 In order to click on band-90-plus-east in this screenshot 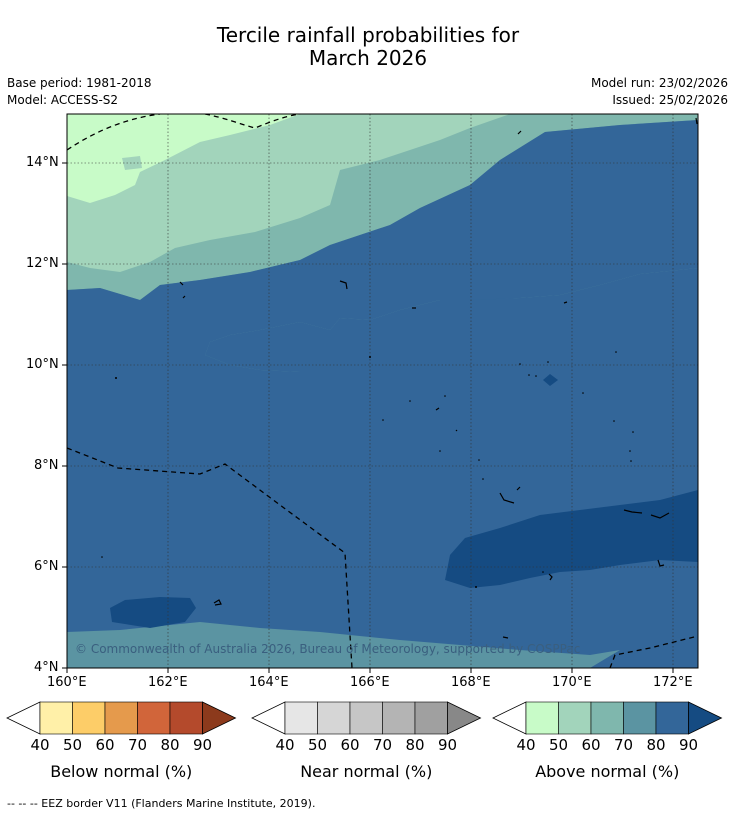, I will do `click(571, 539)`.